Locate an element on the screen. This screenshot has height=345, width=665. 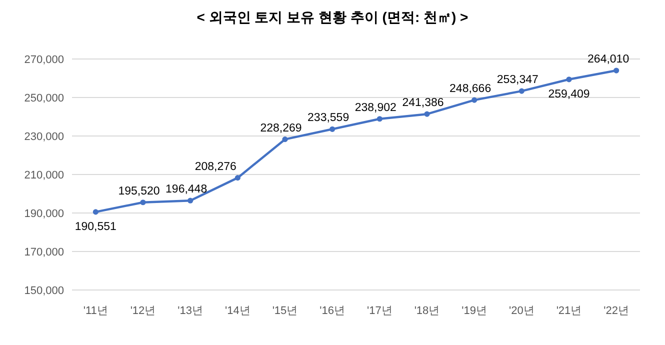
y-tick-label: 230,000 is located at coordinates (44, 137).